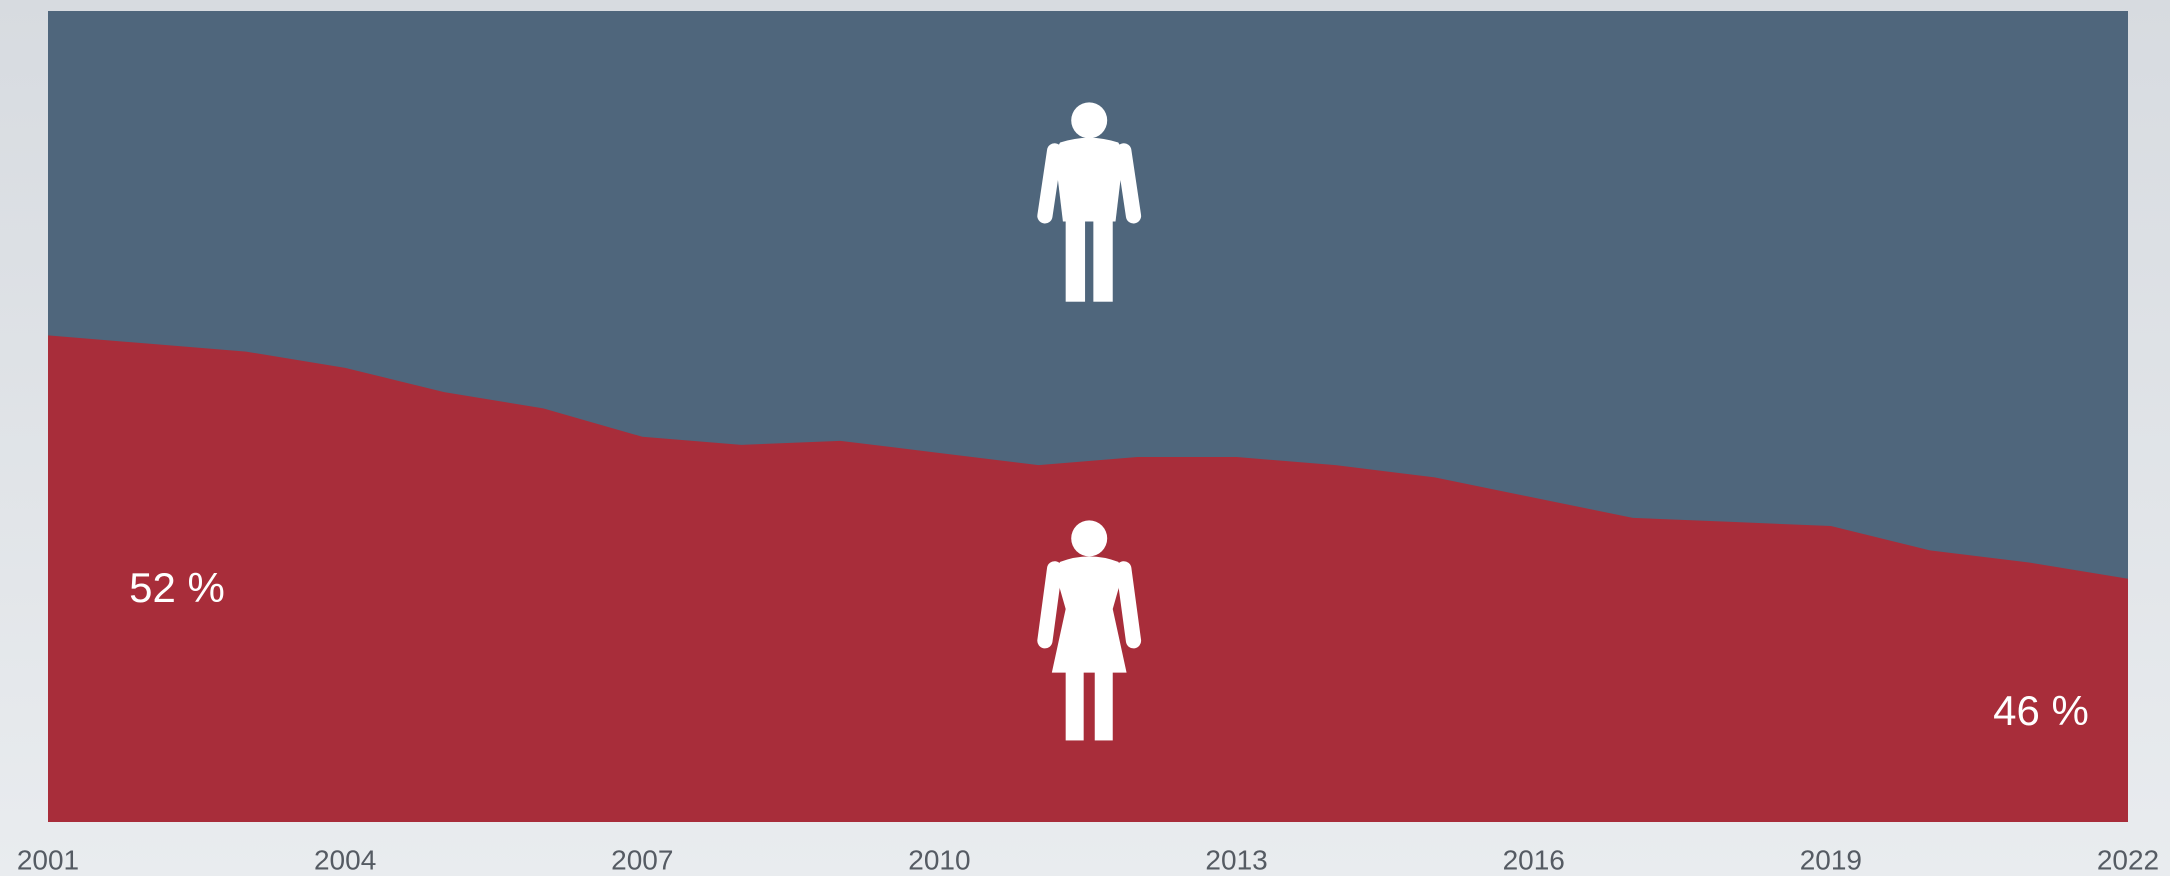  What do you see at coordinates (345, 859) in the screenshot?
I see `x-tick-label: 2004` at bounding box center [345, 859].